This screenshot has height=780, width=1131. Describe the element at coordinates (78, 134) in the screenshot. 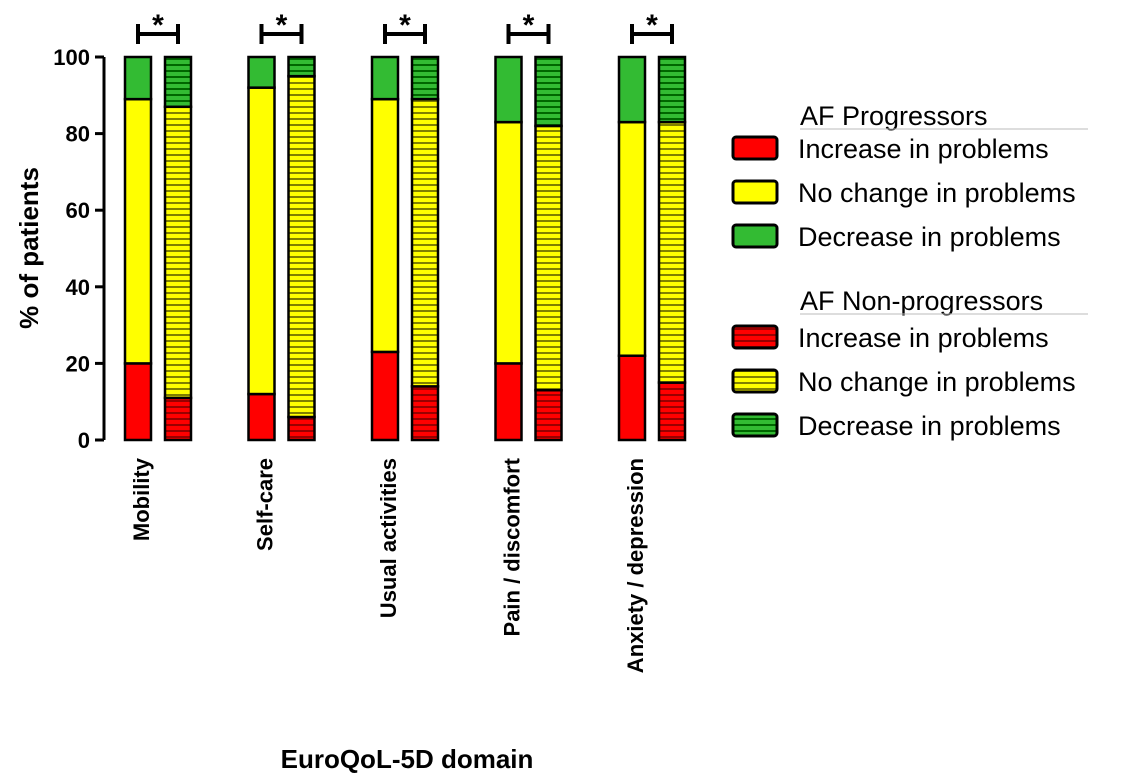

I see `y-tick-label: 80` at that location.